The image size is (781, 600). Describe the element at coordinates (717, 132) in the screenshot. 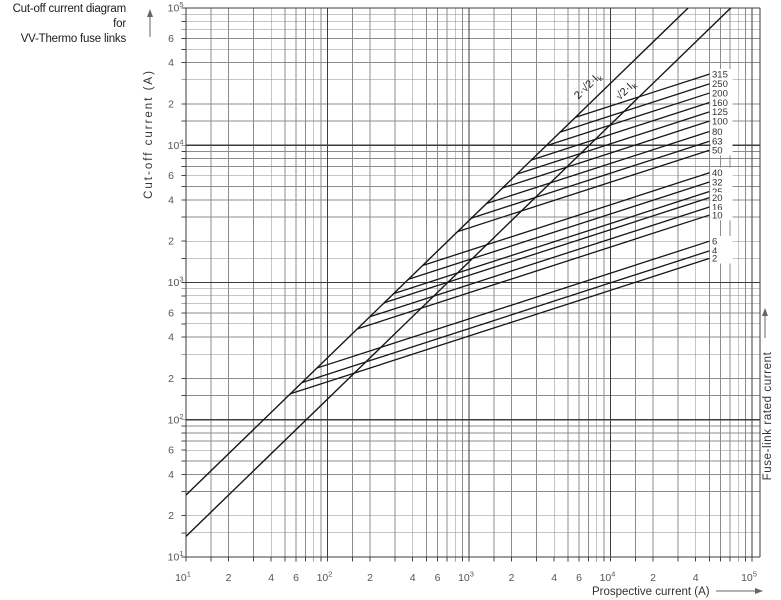

I see `fuse-line-label-80: 80` at that location.